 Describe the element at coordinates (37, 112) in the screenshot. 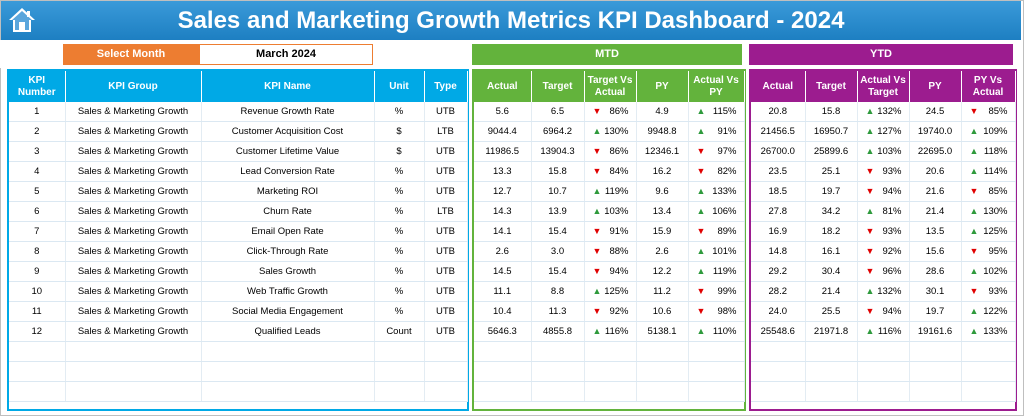

I see `kpi-number-cell: 1` at that location.